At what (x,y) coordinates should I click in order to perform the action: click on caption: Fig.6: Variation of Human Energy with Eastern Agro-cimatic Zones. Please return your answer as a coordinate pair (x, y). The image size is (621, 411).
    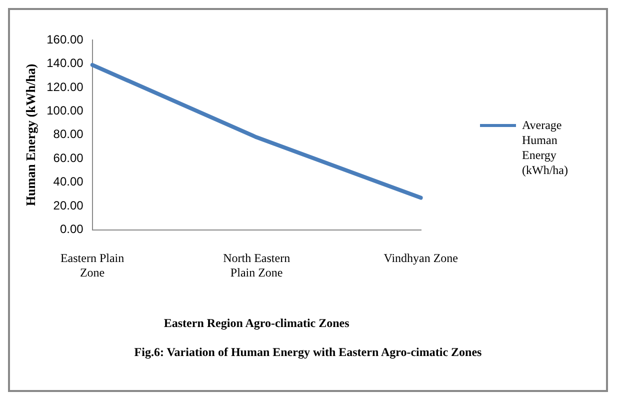
    Looking at the image, I should click on (308, 353).